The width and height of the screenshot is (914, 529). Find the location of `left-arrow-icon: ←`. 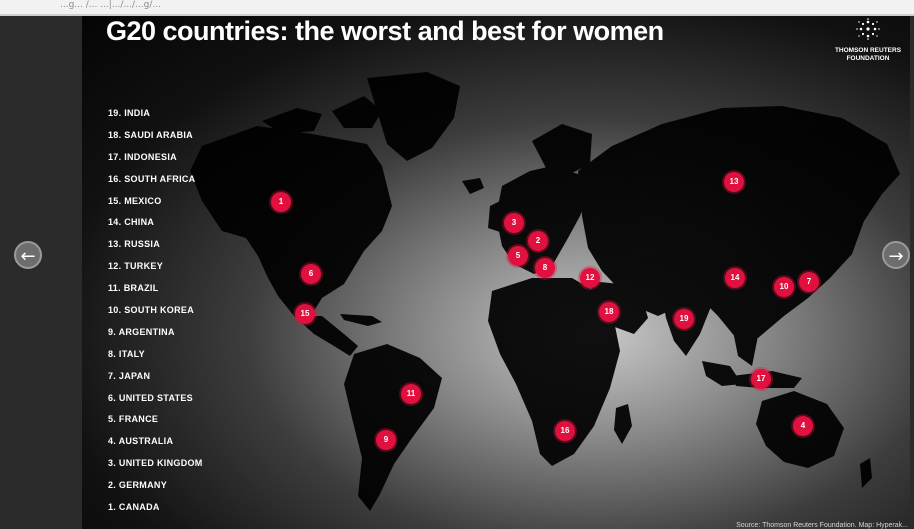

left-arrow-icon: ← is located at coordinates (28, 256).